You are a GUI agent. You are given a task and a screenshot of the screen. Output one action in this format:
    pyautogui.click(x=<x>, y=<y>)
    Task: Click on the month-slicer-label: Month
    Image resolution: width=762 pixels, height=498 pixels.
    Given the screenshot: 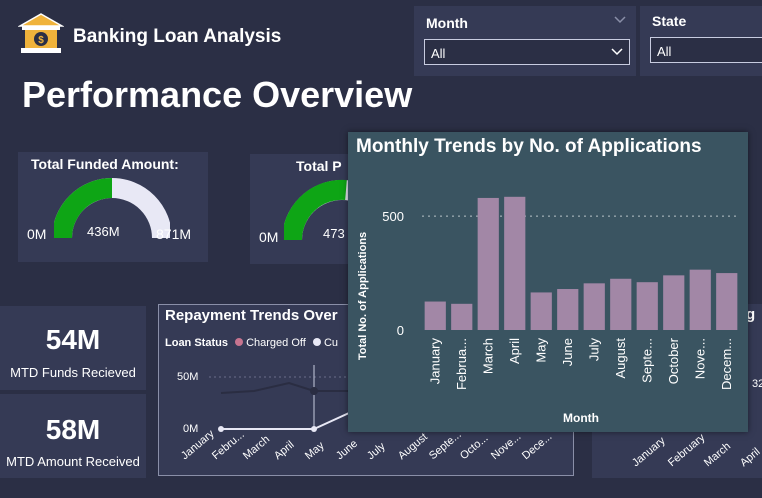 What is the action you would take?
    pyautogui.click(x=447, y=23)
    